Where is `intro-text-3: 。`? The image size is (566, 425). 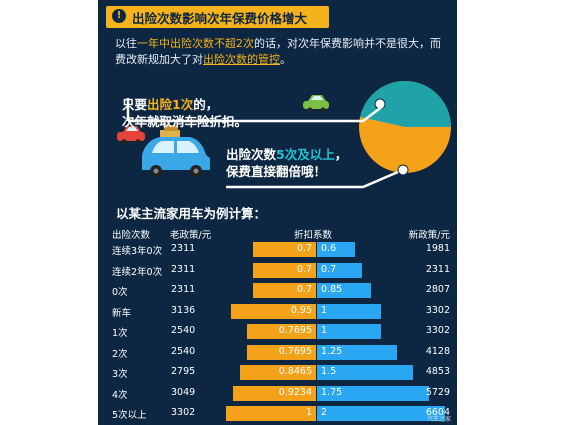 intro-text-3: 。 is located at coordinates (285, 59).